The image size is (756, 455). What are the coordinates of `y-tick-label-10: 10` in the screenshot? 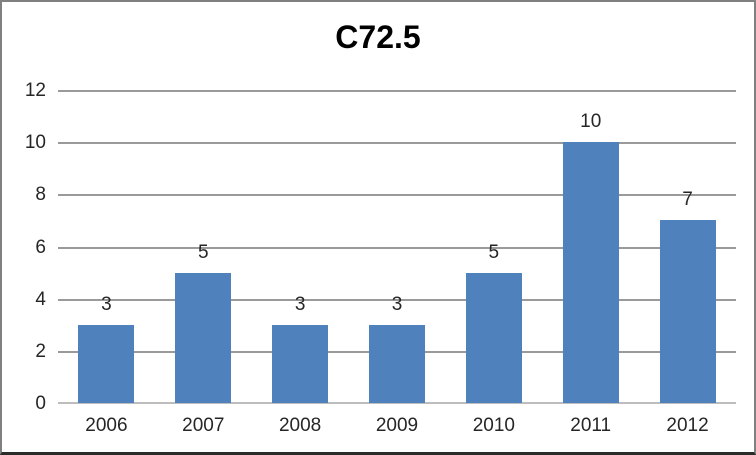 It's located at (35, 143).